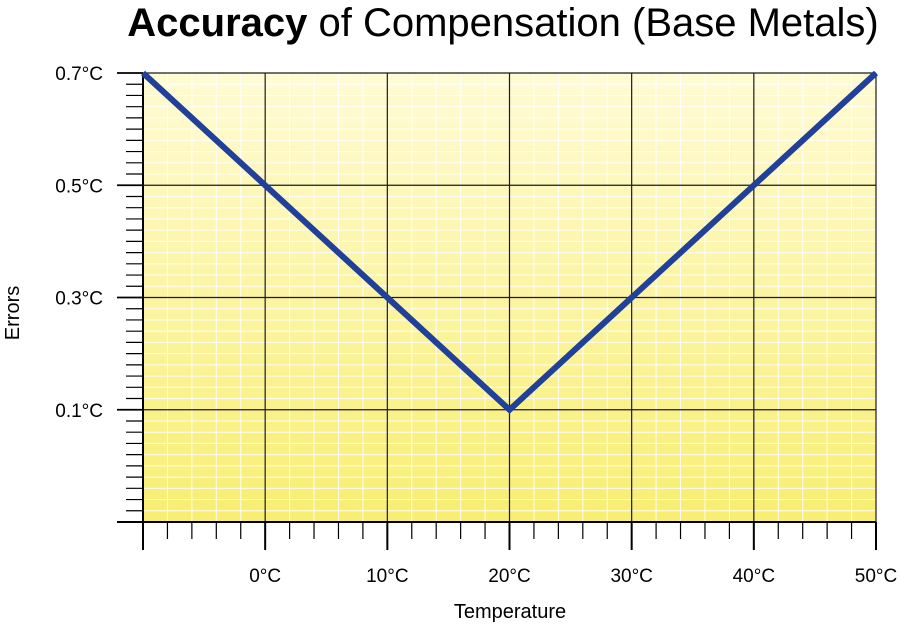  What do you see at coordinates (510, 612) in the screenshot?
I see `x-axis-title: Temperature` at bounding box center [510, 612].